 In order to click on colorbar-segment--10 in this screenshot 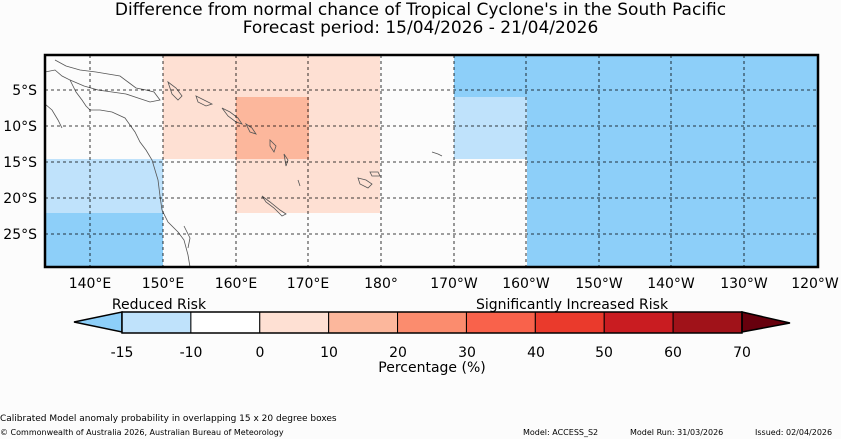, I will do `click(225, 322)`.